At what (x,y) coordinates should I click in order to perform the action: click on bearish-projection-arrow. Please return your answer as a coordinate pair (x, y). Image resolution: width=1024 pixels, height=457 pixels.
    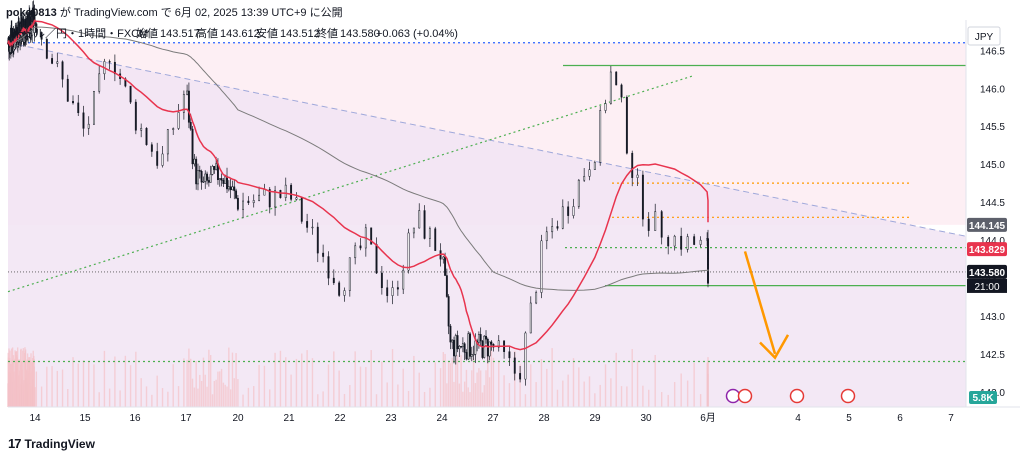
    Looking at the image, I should click on (760, 303).